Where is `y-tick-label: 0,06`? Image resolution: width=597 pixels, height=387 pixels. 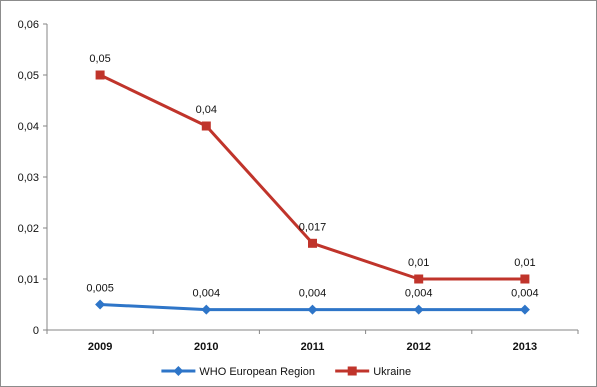
y-tick-label: 0,06 is located at coordinates (28, 25).